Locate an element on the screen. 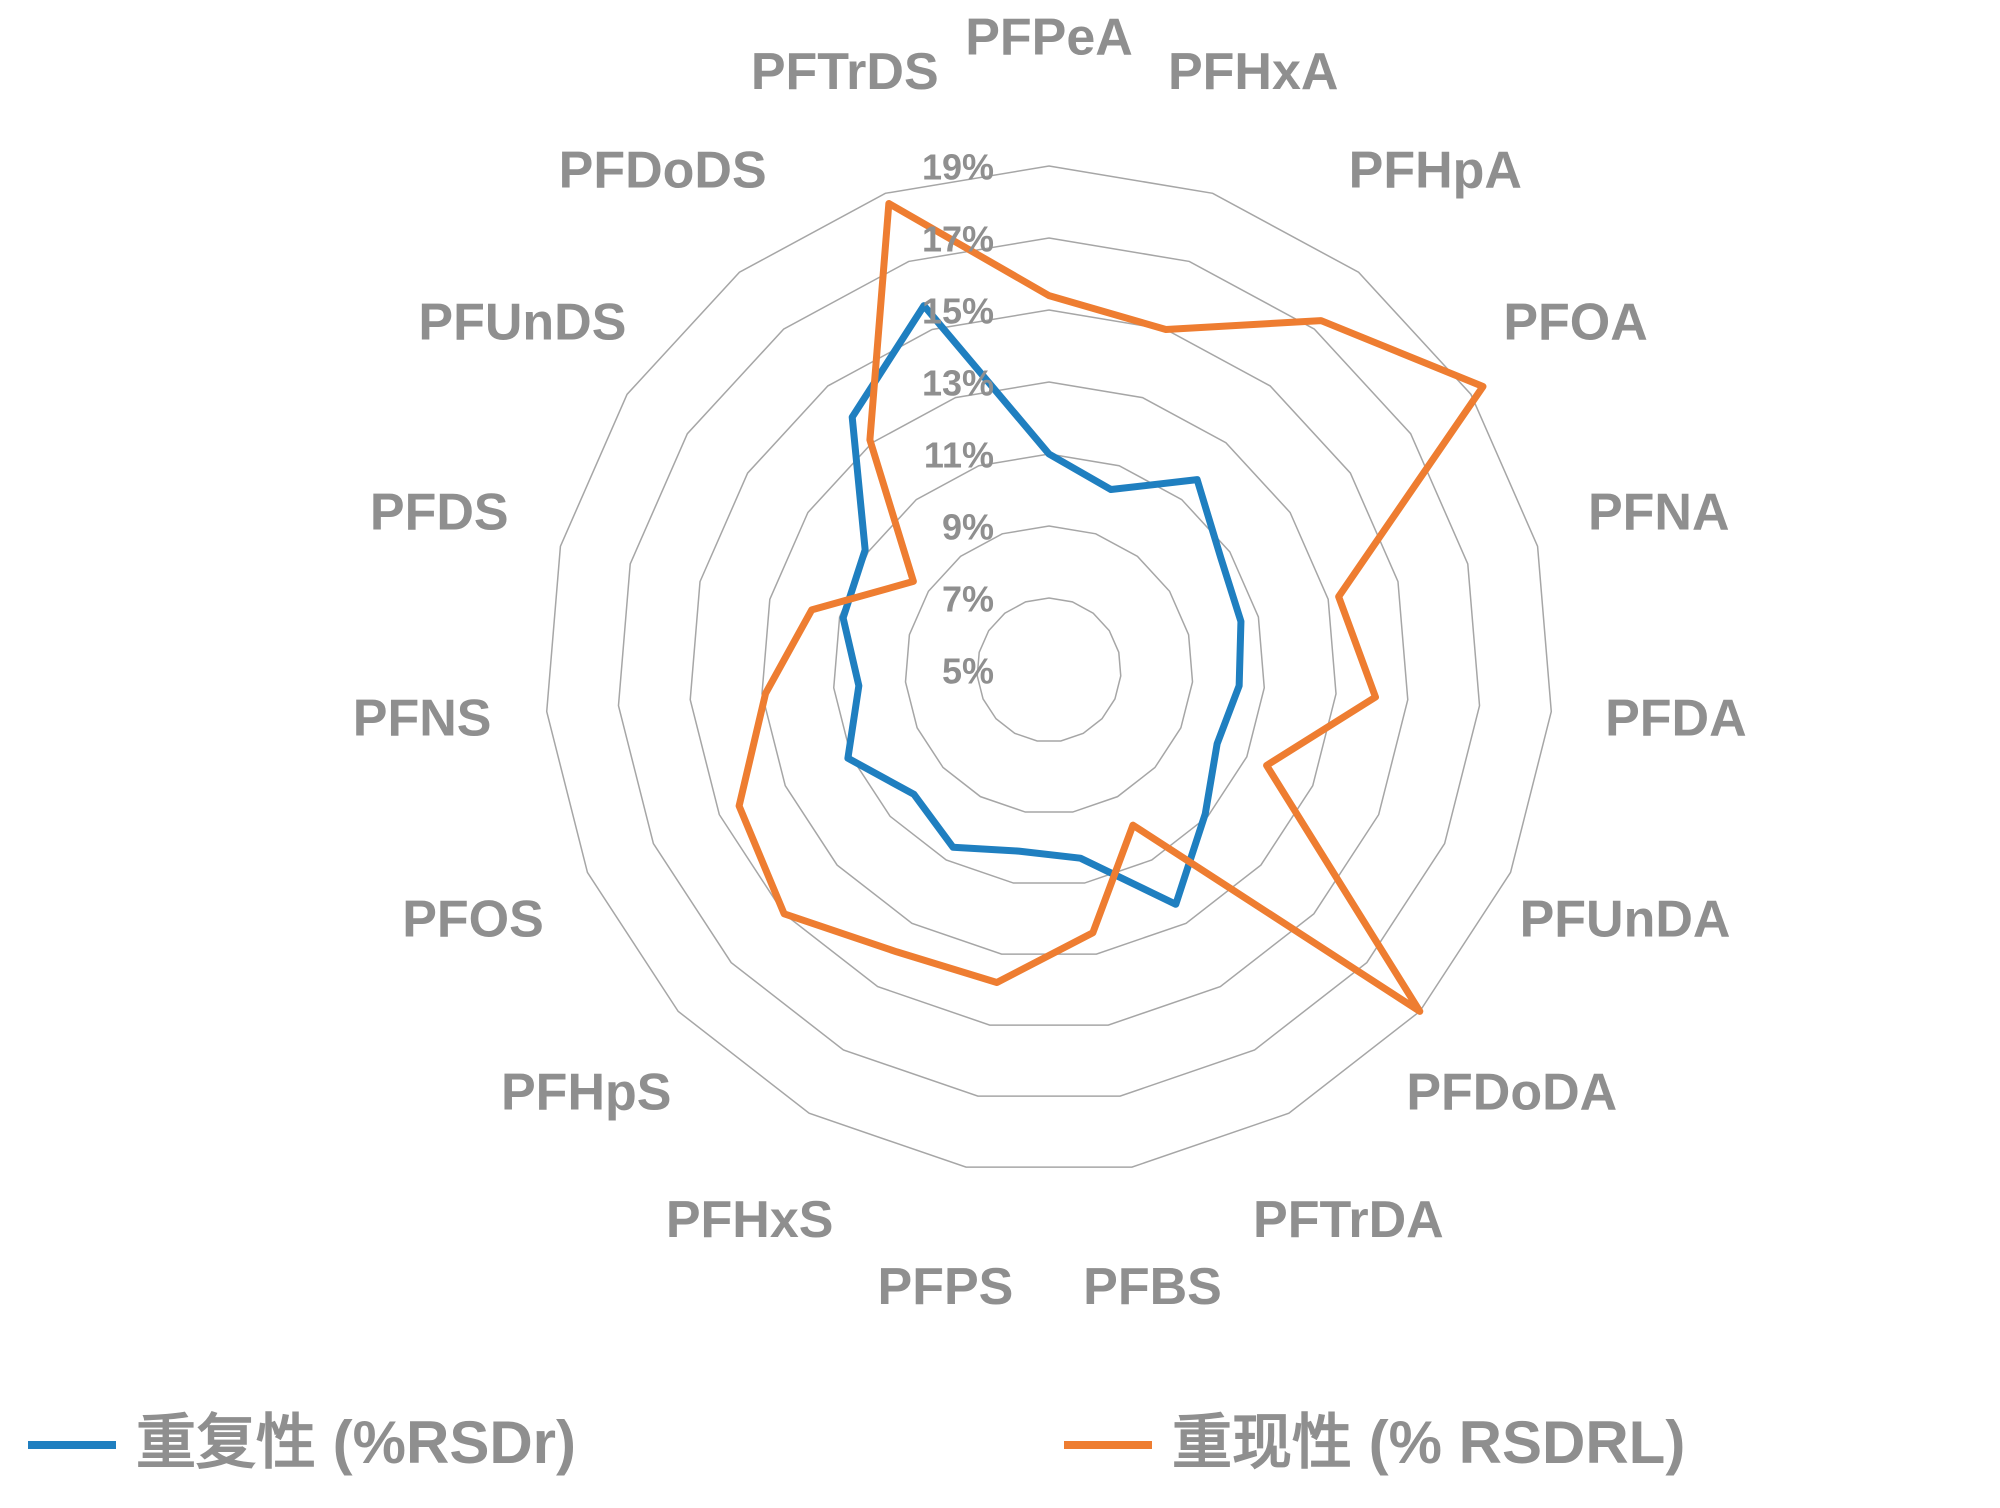  category-label: PFDoDA is located at coordinates (1511, 1093).